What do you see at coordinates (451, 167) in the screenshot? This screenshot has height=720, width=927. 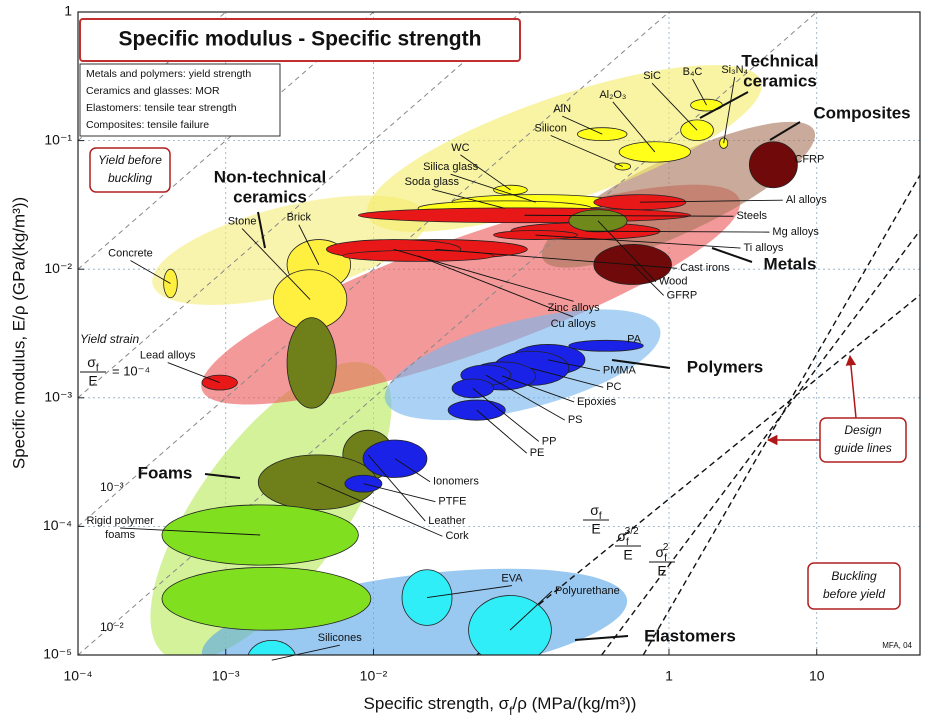 I see `material-label: Silica glass` at bounding box center [451, 167].